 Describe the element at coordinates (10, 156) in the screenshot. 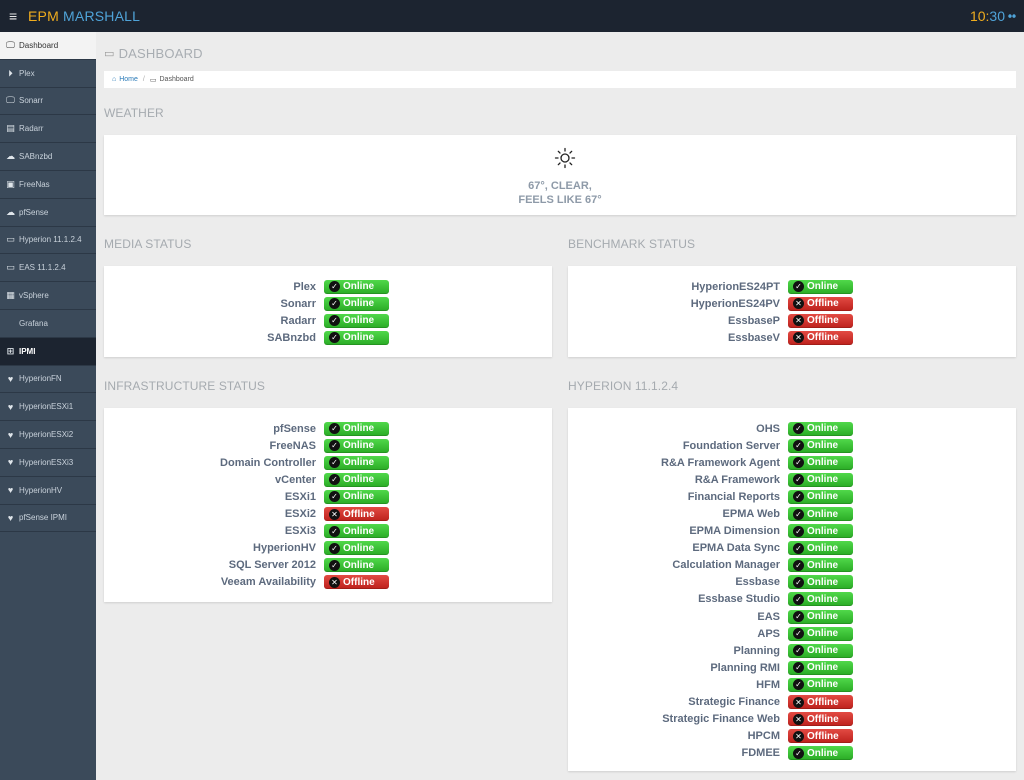

I see `cloud-download-icon: ☁` at that location.